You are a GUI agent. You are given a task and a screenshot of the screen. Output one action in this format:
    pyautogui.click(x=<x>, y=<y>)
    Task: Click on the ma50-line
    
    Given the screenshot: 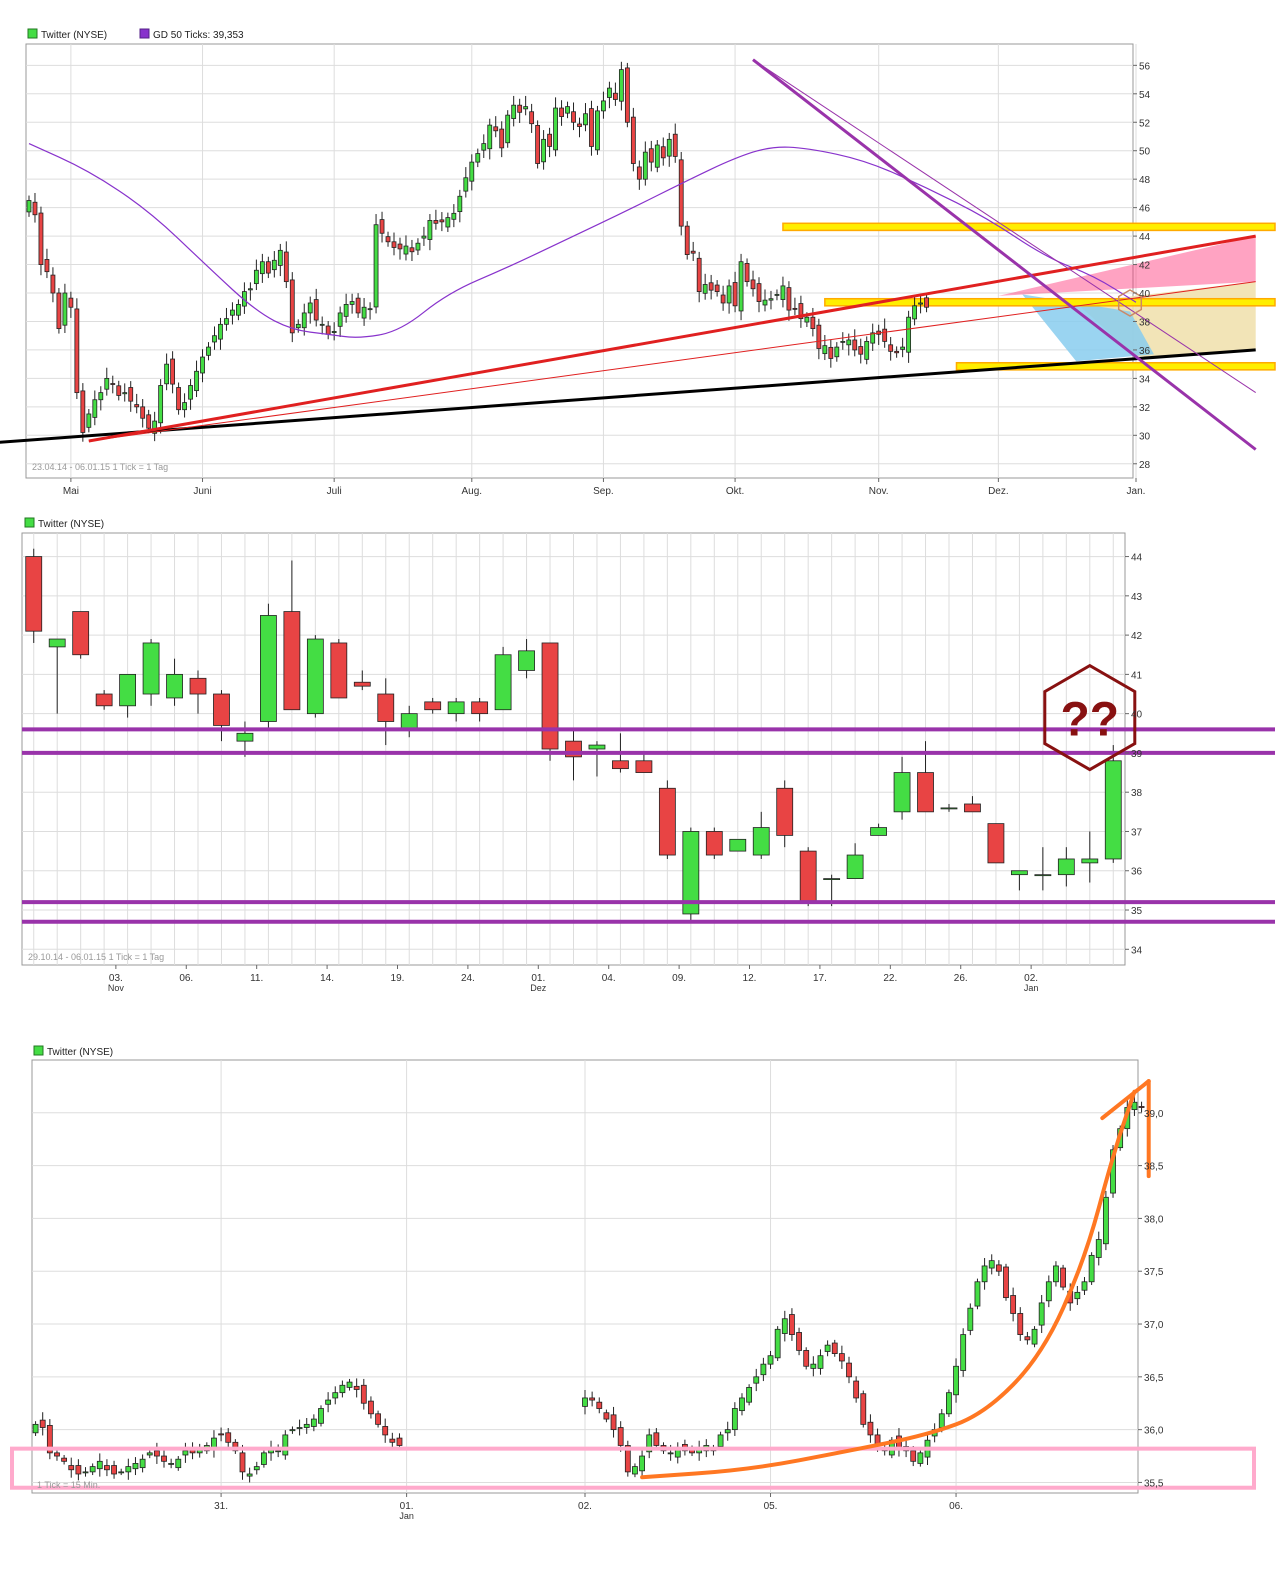 What is the action you would take?
    pyautogui.click(x=582, y=240)
    